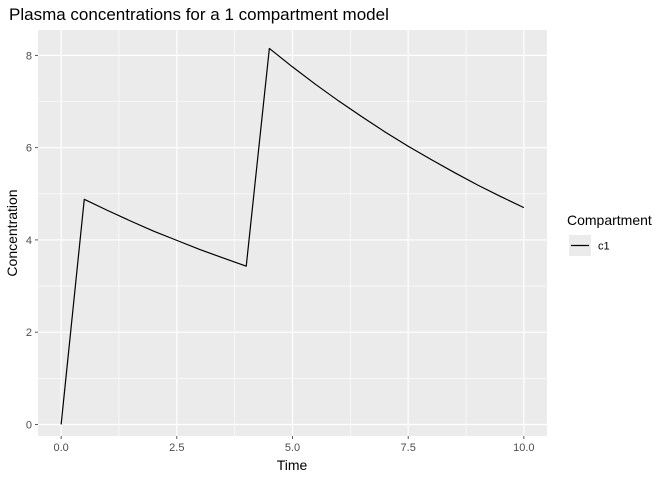  What do you see at coordinates (12, 232) in the screenshot?
I see `y-axis-title: Concentration` at bounding box center [12, 232].